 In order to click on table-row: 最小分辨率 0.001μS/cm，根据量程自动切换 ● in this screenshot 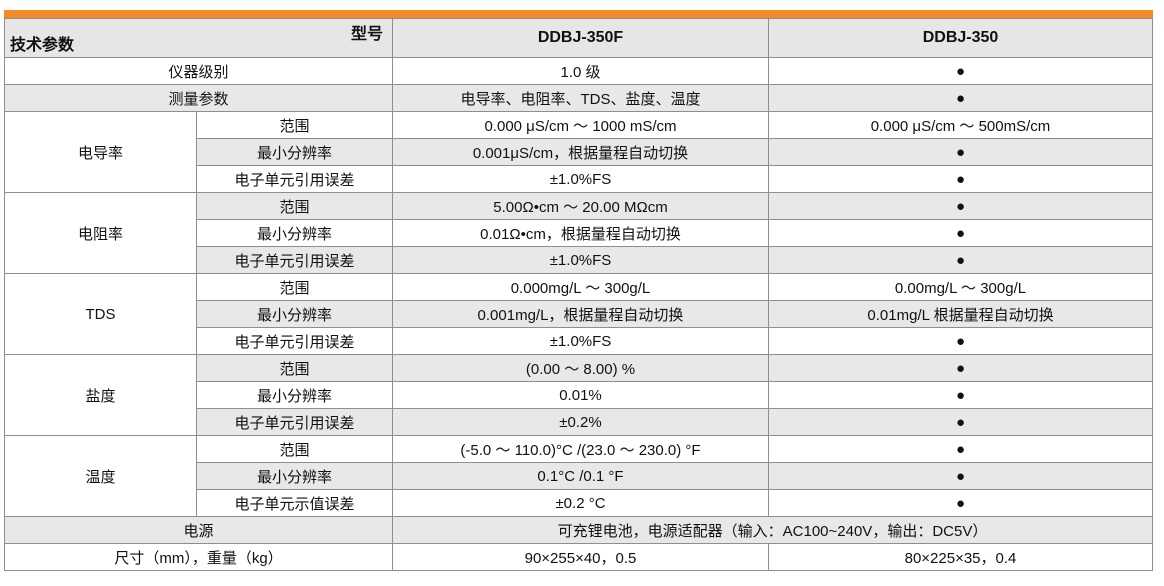, I will do `click(579, 152)`.